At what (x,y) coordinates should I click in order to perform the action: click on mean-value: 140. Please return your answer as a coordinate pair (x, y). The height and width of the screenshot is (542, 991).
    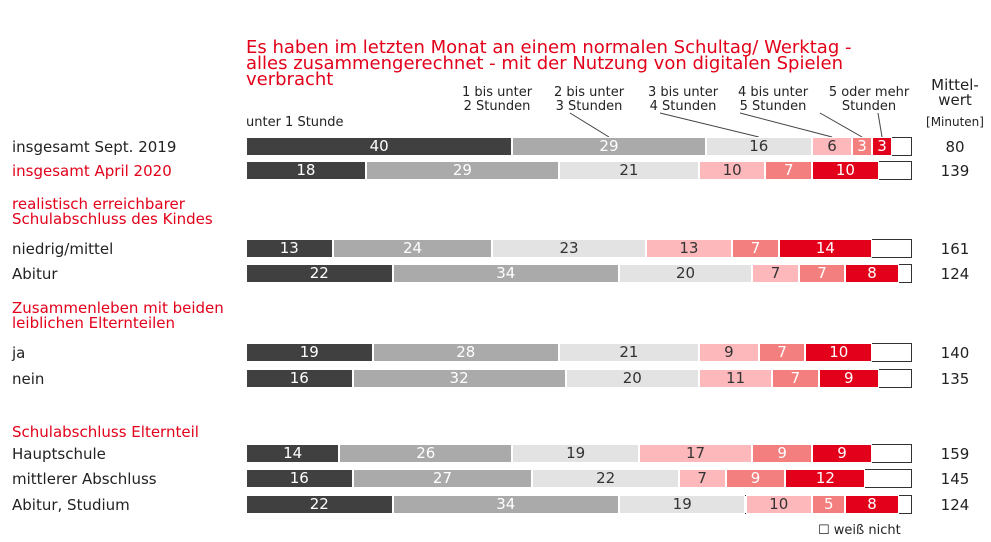
    Looking at the image, I should click on (955, 353).